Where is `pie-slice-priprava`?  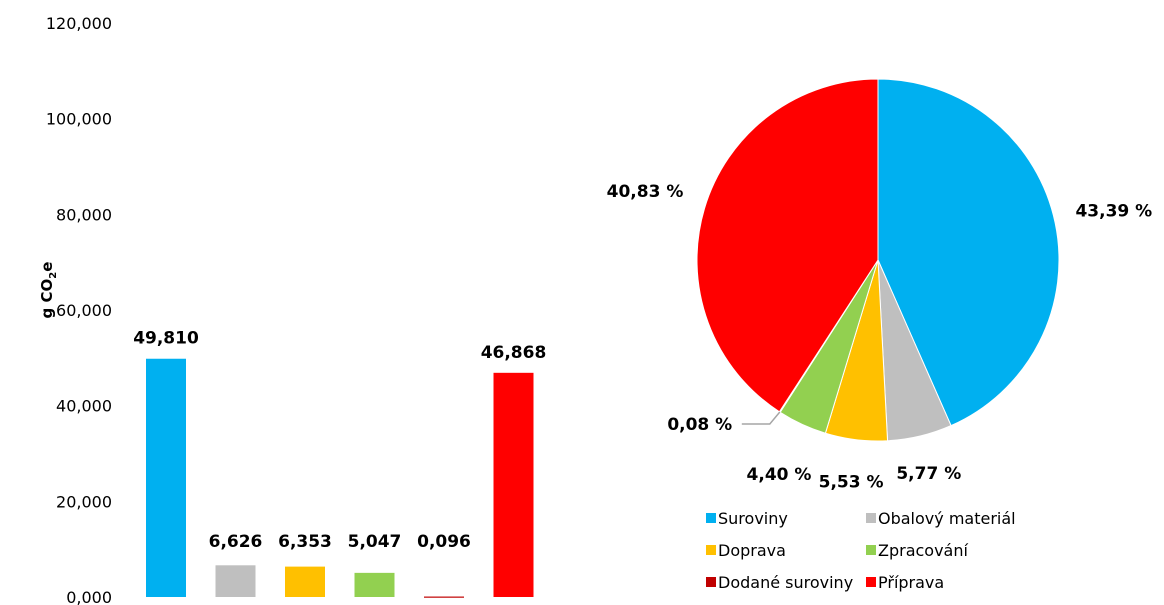
pie-slice-priprava is located at coordinates (787, 245).